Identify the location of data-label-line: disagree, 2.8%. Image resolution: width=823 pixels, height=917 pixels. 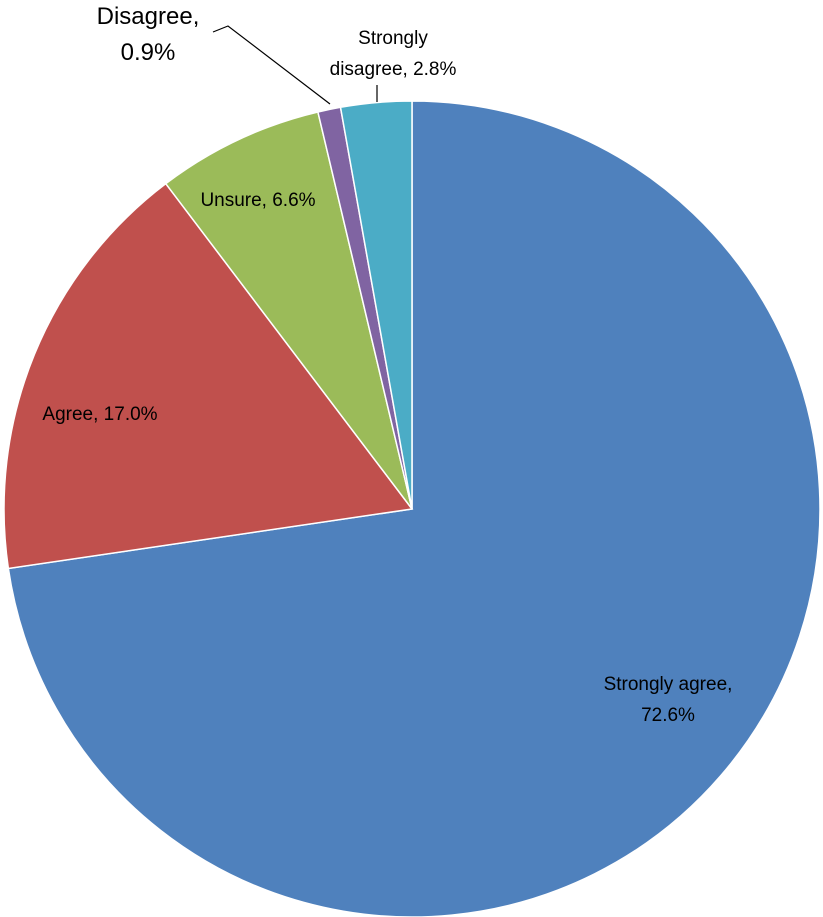
(393, 69).